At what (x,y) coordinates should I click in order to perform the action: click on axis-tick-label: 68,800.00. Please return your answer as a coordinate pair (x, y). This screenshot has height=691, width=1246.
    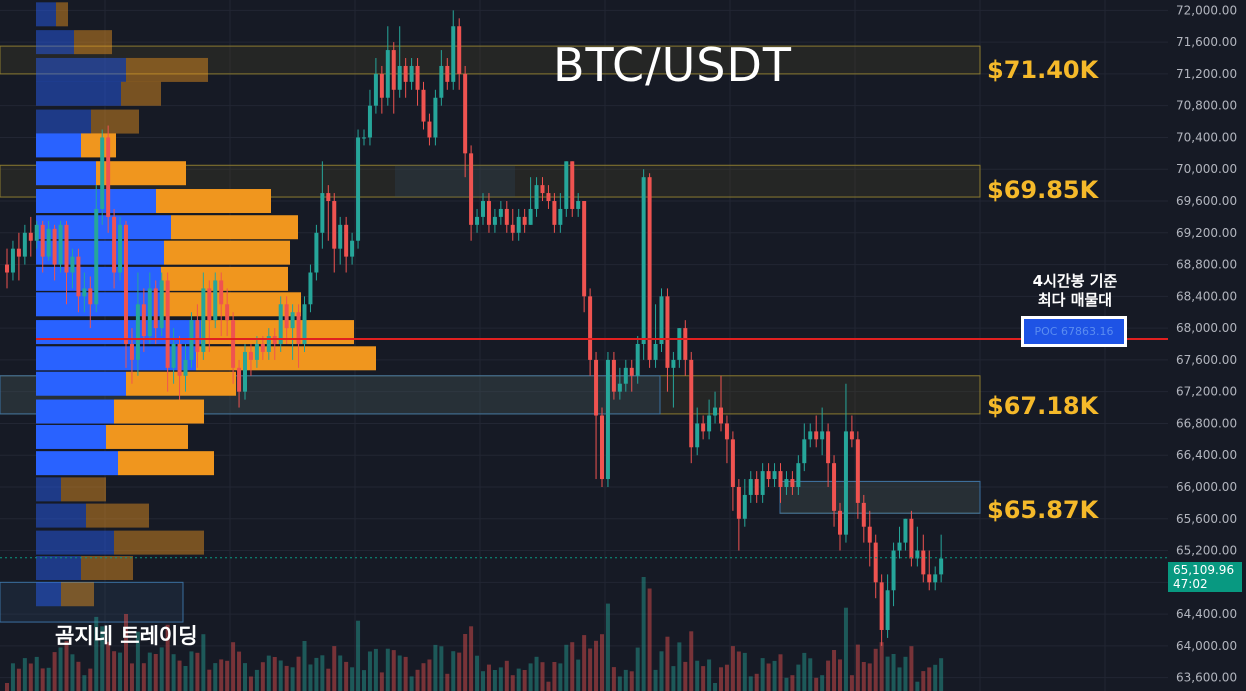
    Looking at the image, I should click on (1206, 265).